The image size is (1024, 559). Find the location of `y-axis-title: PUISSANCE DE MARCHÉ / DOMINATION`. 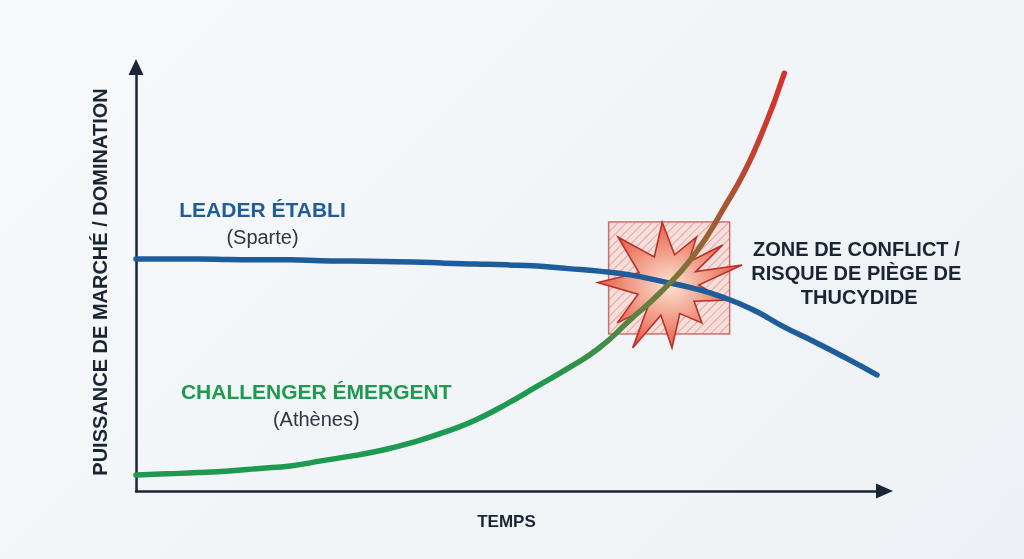

y-axis-title: PUISSANCE DE MARCHÉ / DOMINATION is located at coordinates (100, 282).